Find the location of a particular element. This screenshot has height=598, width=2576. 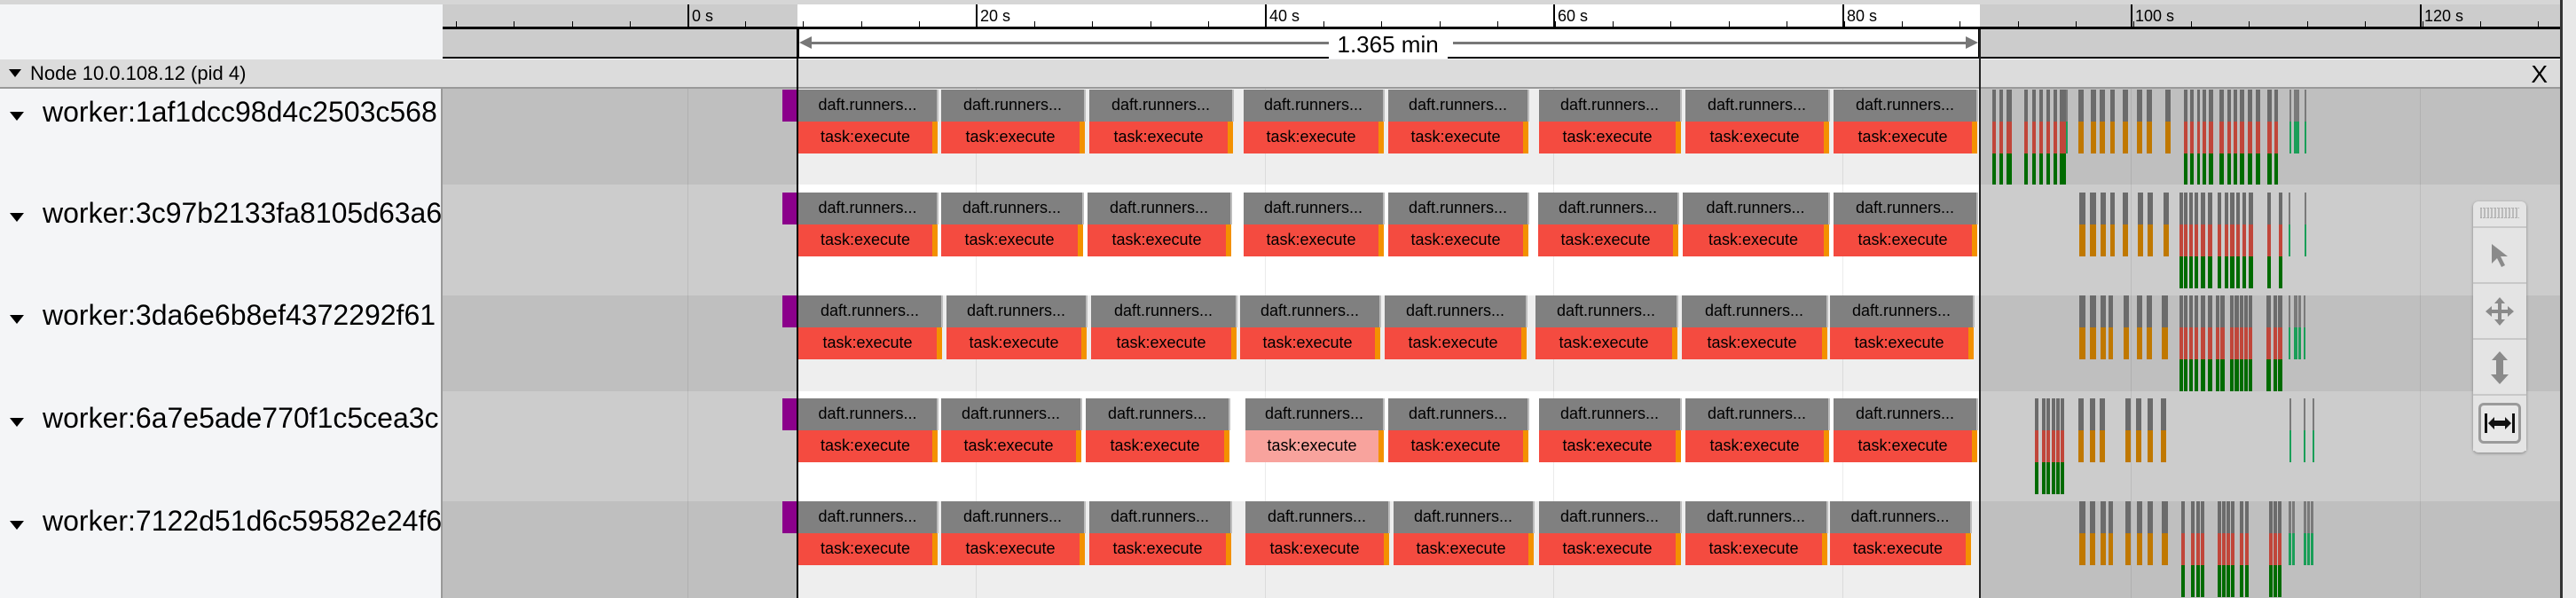

collapse-triangle-icon is located at coordinates (15, 73).